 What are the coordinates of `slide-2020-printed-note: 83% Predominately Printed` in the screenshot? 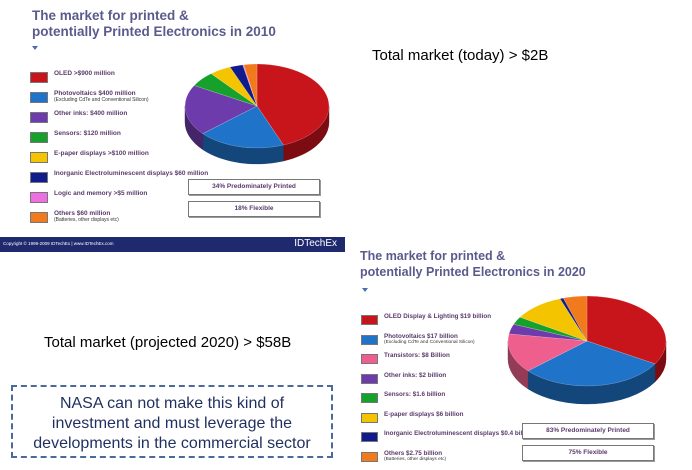 It's located at (588, 431).